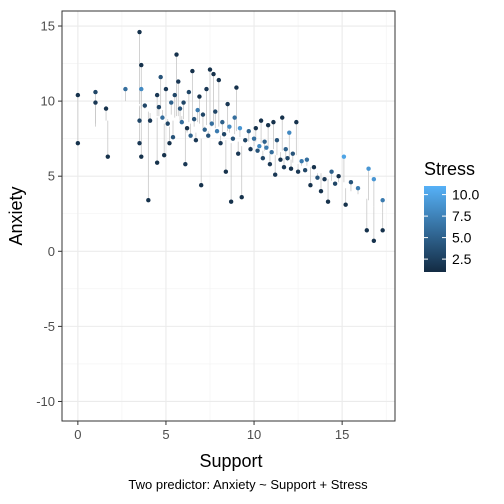 The height and width of the screenshot is (504, 504). I want to click on x-axis-title: Support, so click(230, 461).